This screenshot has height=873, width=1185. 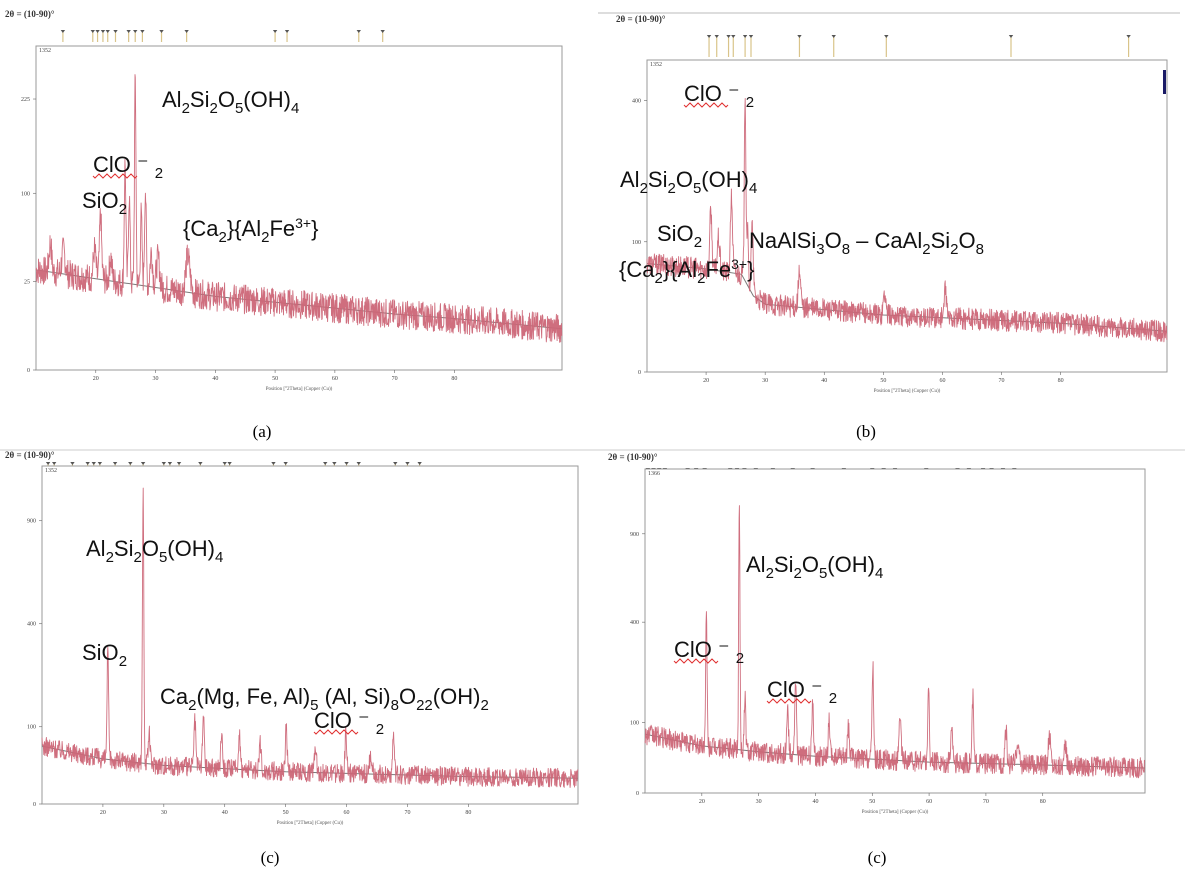 I want to click on x-tick-label: 80, so click(x=468, y=813).